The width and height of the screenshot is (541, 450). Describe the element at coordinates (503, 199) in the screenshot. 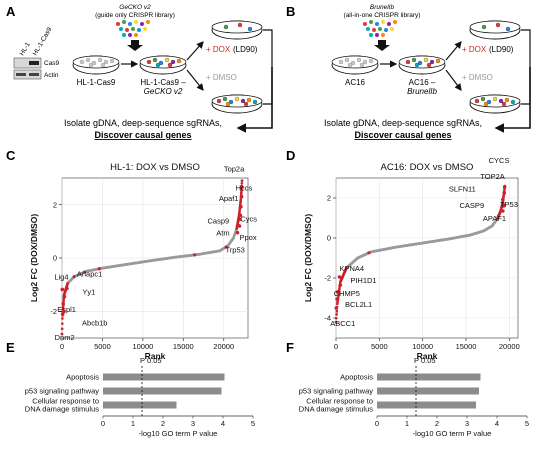

I see `hit-point-slfn11` at that location.